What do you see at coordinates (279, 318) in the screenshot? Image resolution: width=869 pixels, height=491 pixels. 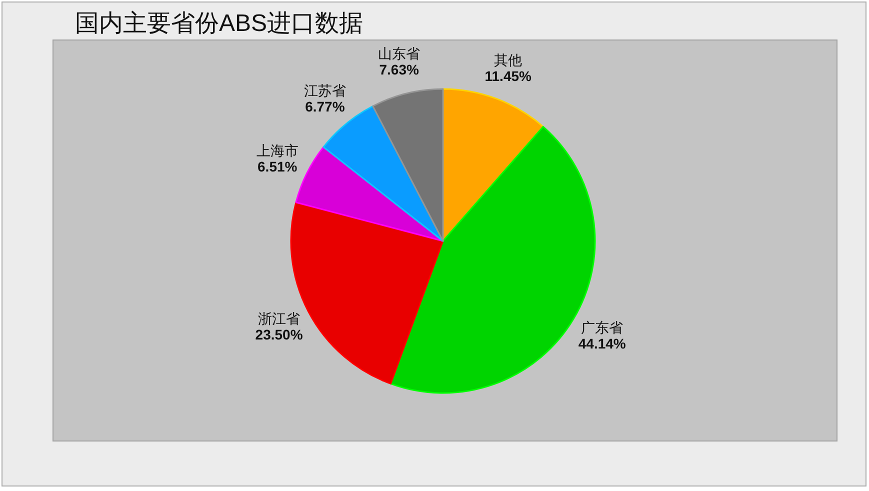 I see `slice-label: 浙江省` at bounding box center [279, 318].